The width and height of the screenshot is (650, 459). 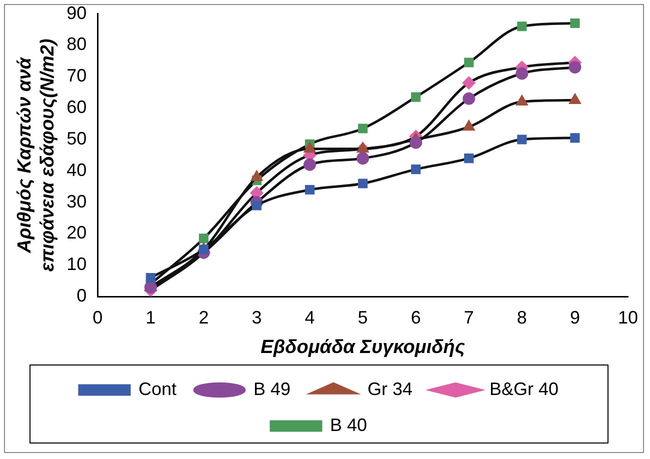 What do you see at coordinates (76, 138) in the screenshot?
I see `y-tick-label: 50` at bounding box center [76, 138].